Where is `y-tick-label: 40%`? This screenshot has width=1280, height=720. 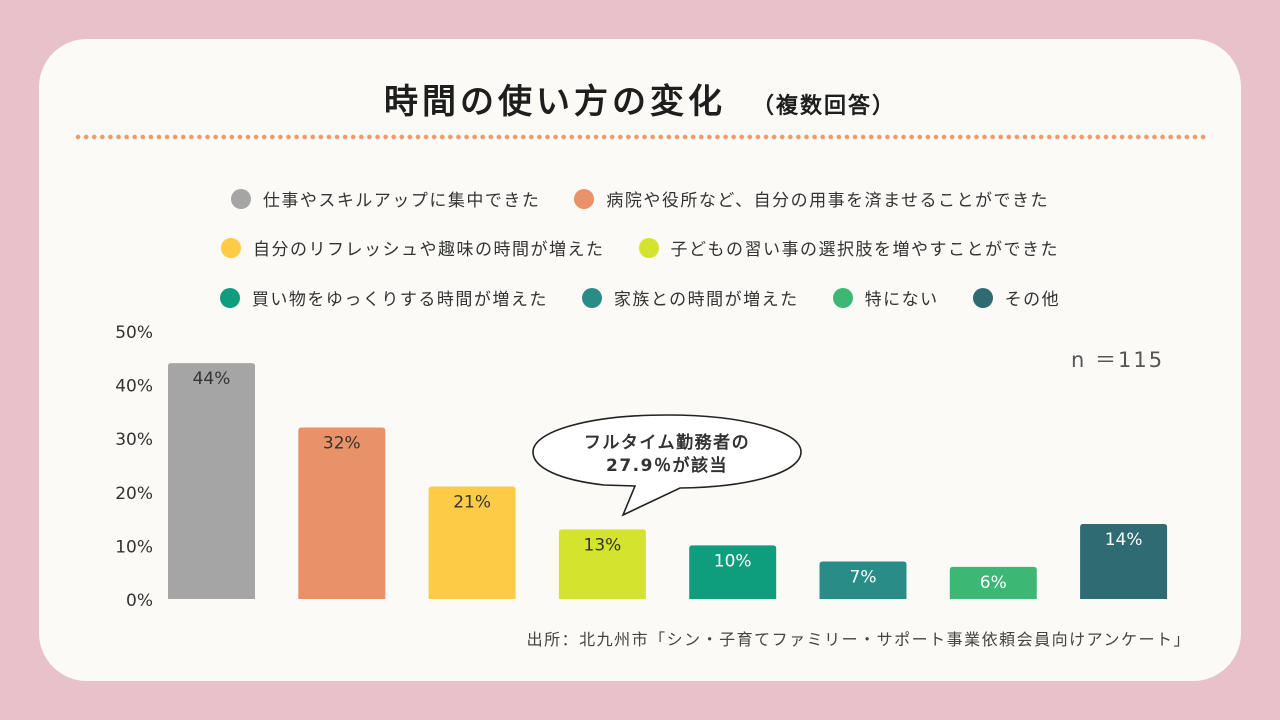
y-tick-label: 40% is located at coordinates (134, 387).